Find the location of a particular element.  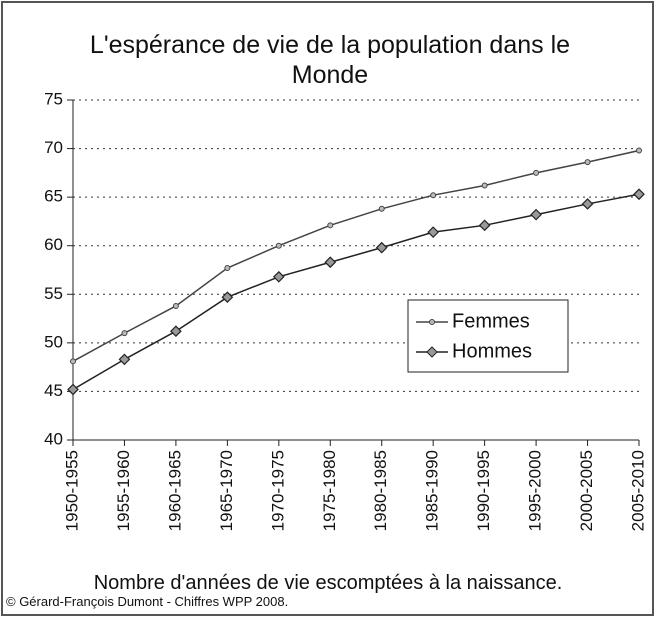

legend-label: Hommes is located at coordinates (492, 351).